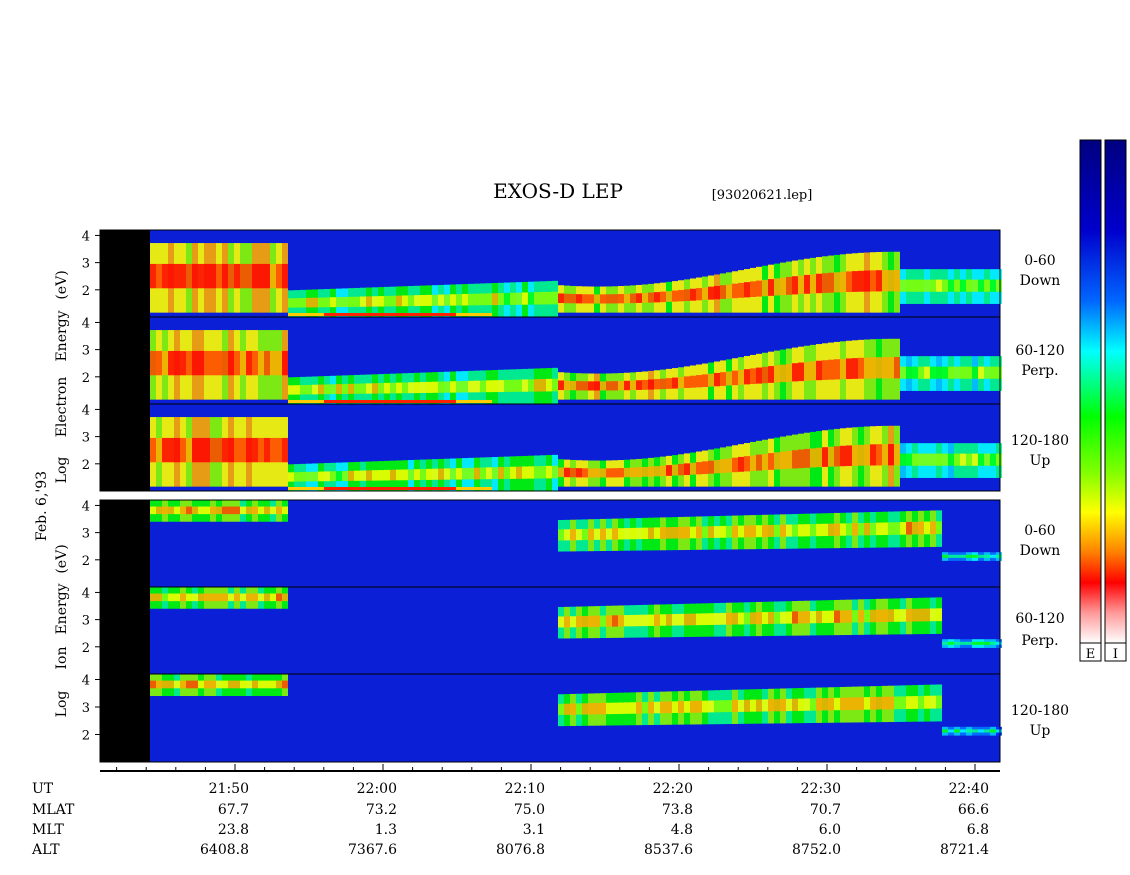 The image size is (1130, 875). I want to click on axis-value-ut: 22:40, so click(969, 789).